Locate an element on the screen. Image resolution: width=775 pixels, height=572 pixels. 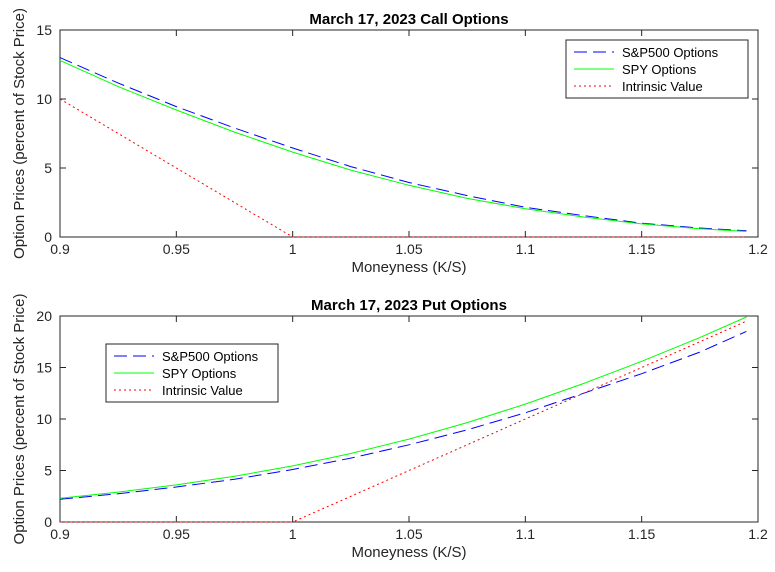
chart-title: March 17, 2023 Put Options is located at coordinates (409, 305).